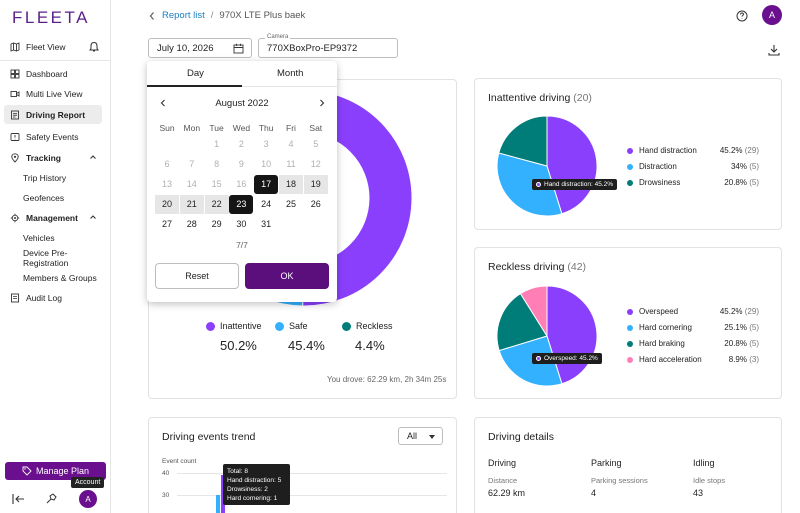  I want to click on sidebar-item-audit-log: Audit Log, so click(53, 297).